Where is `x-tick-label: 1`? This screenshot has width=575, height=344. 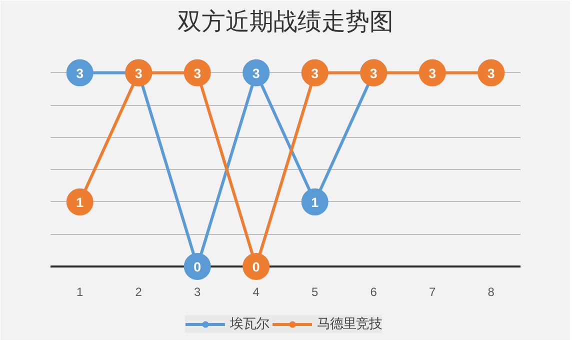 x-tick-label: 1 is located at coordinates (80, 291).